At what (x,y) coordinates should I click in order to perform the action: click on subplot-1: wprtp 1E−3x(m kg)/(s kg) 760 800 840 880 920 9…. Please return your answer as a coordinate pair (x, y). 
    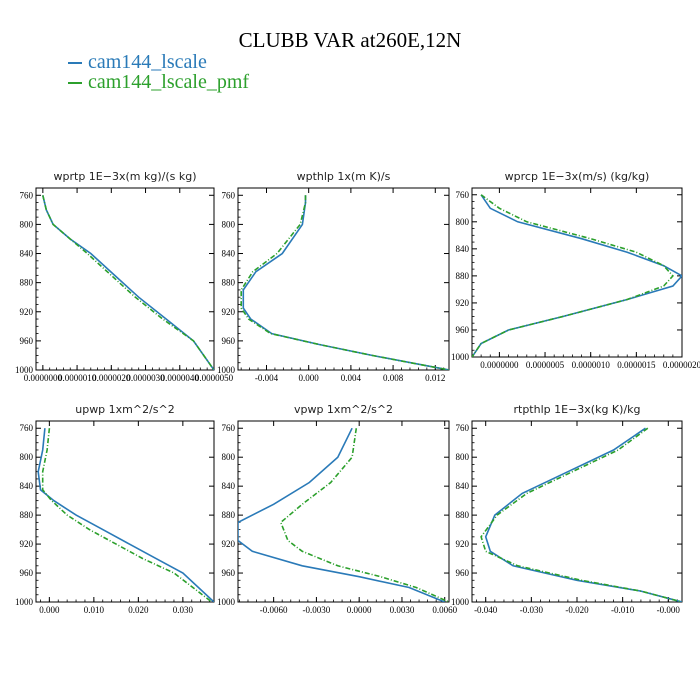
    Looking at the image, I should click on (124, 276).